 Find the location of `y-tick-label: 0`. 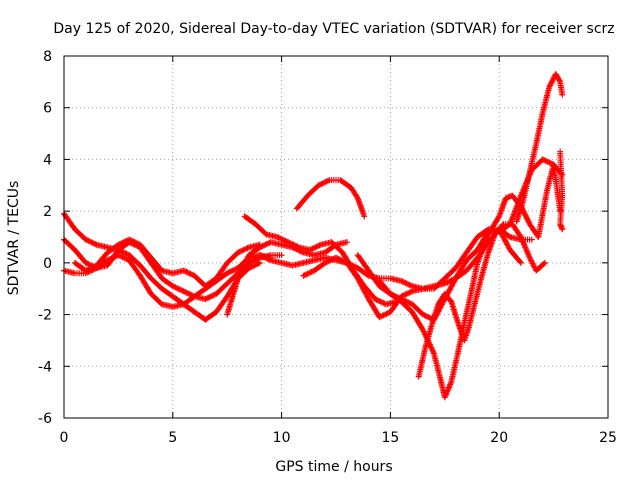

y-tick-label: 0 is located at coordinates (47, 264).